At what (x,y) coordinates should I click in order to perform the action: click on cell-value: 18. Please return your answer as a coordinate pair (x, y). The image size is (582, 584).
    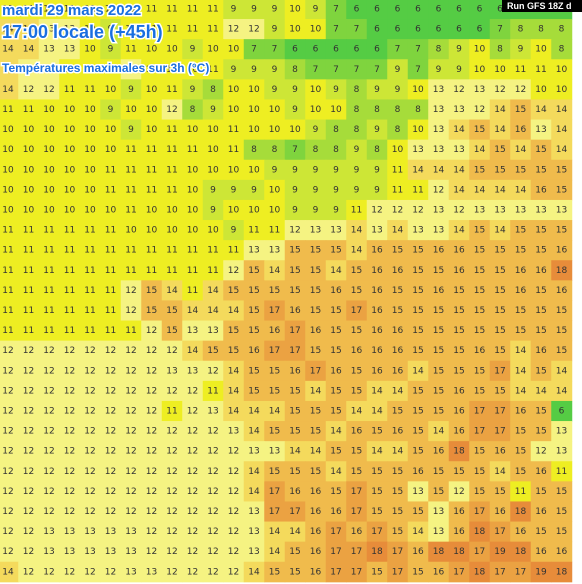
    Looking at the image, I should click on (459, 552).